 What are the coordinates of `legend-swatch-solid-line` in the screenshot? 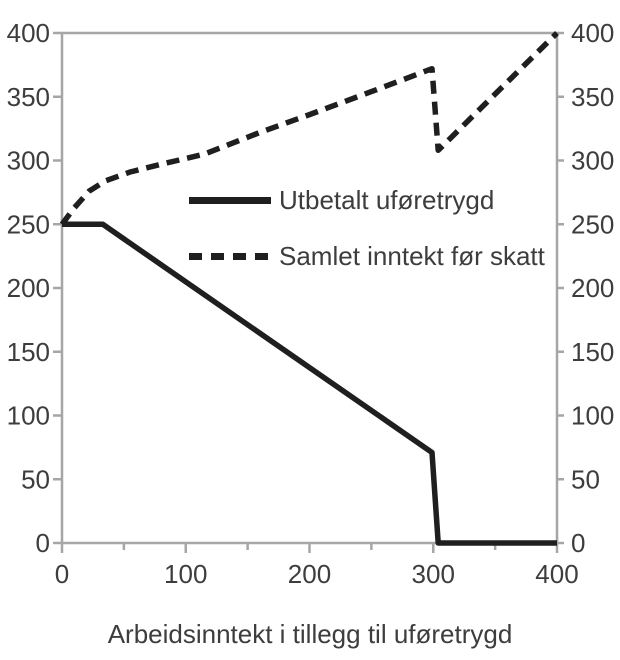 It's located at (230, 200).